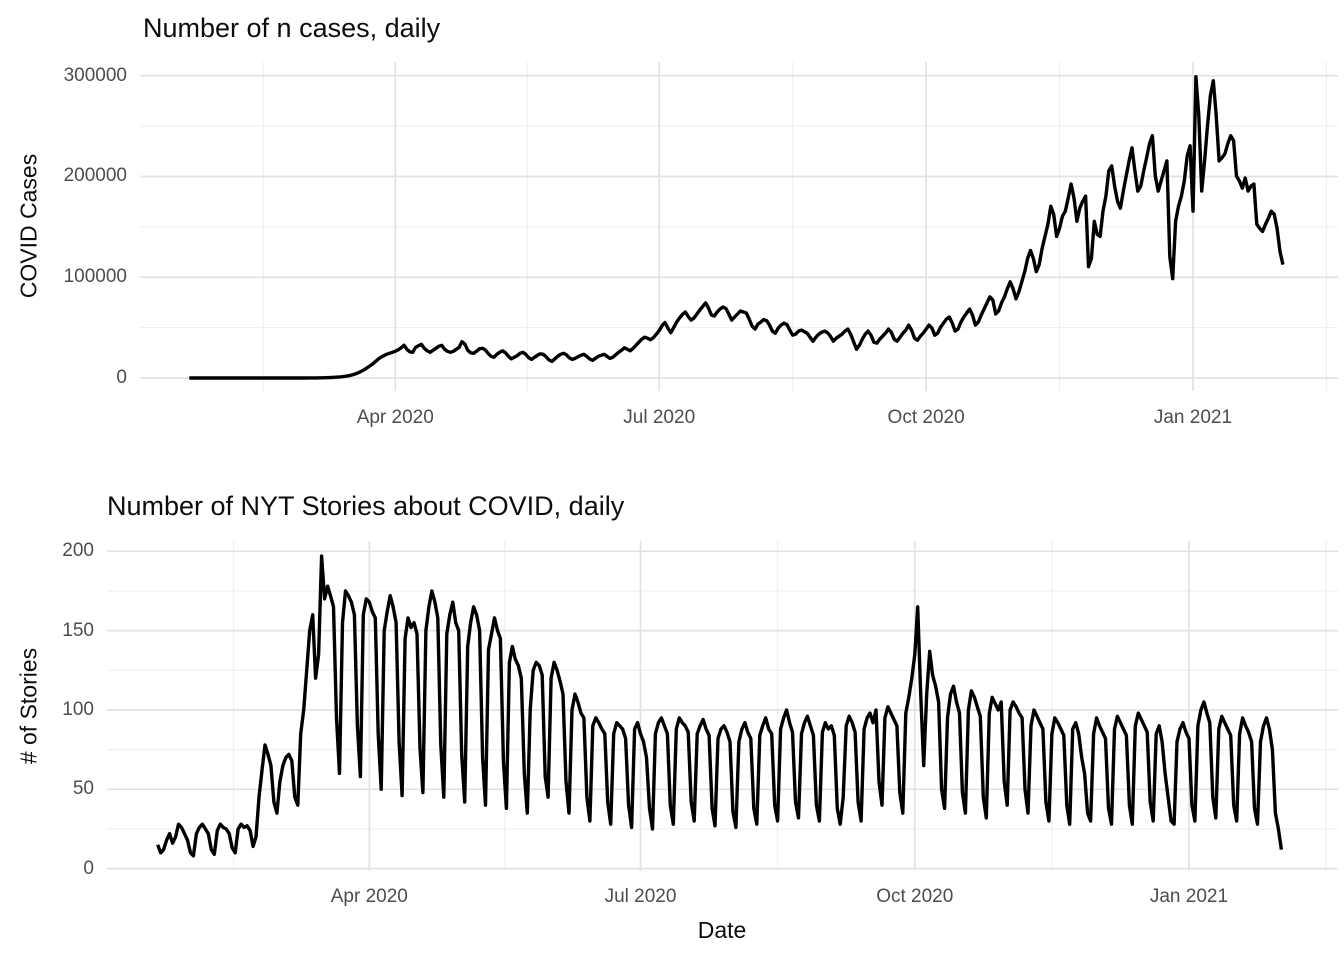 The height and width of the screenshot is (960, 1344). What do you see at coordinates (78, 630) in the screenshot?
I see `y-tick-label: 150` at bounding box center [78, 630].